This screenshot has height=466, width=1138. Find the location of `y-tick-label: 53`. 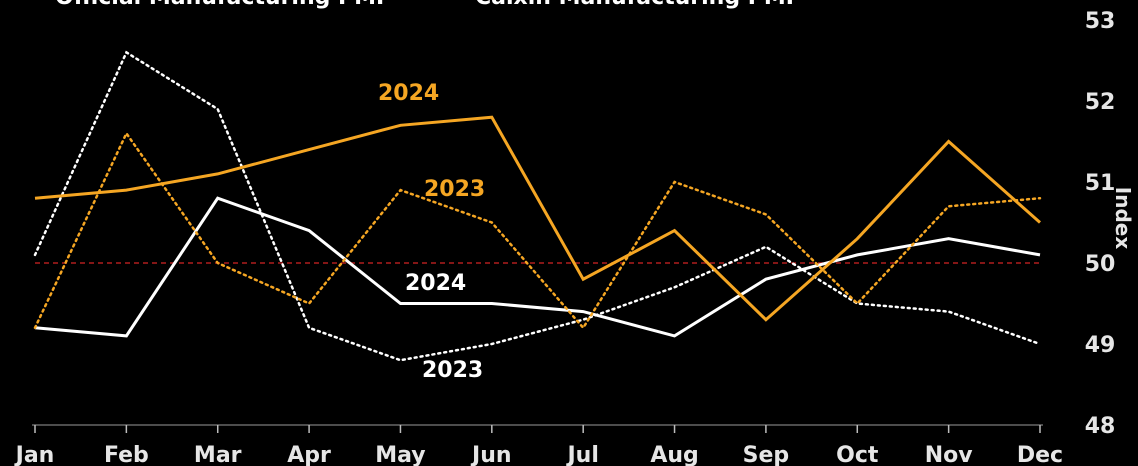

y-tick-label: 53 is located at coordinates (1100, 21).